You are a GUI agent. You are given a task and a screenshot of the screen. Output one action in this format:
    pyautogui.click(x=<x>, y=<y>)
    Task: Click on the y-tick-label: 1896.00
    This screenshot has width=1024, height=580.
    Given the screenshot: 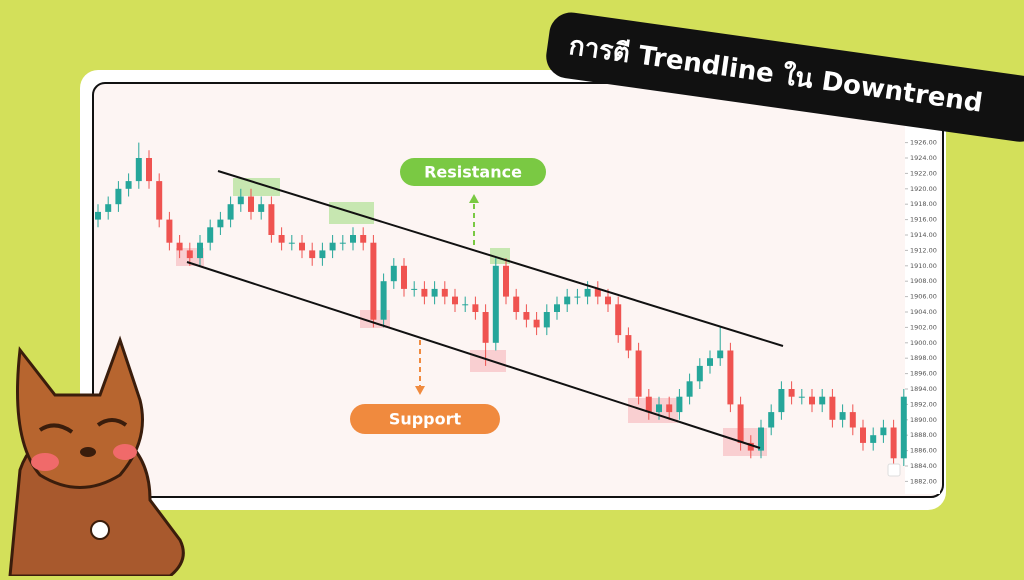 What is the action you would take?
    pyautogui.click(x=923, y=374)
    